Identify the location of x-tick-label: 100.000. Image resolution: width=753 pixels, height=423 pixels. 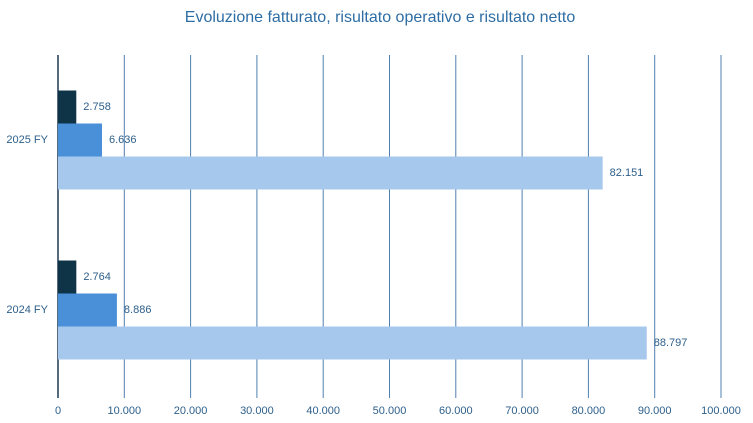
(721, 411).